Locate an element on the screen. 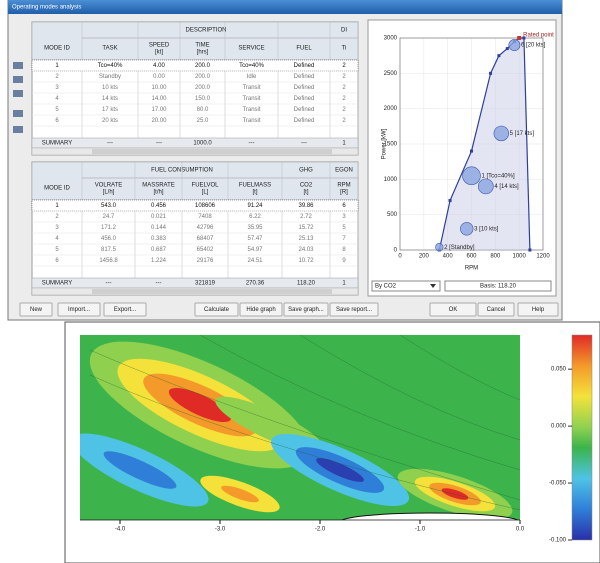 The image size is (600, 563). cell: 14.00 is located at coordinates (159, 99).